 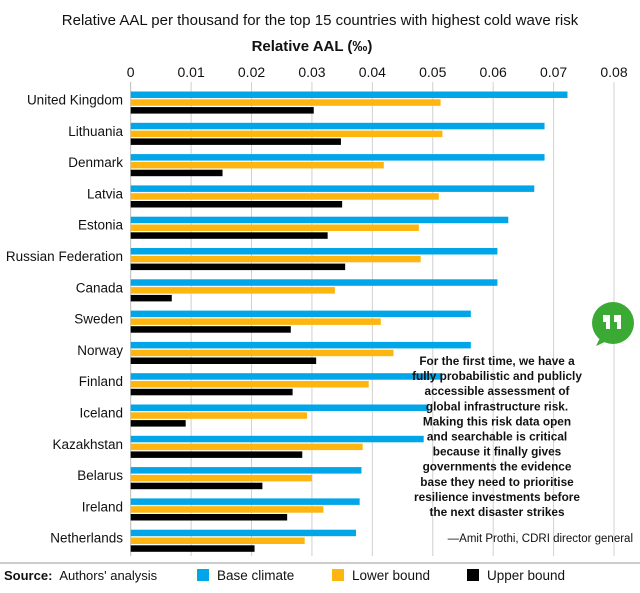 What do you see at coordinates (100, 350) in the screenshot?
I see `category-label: Norway` at bounding box center [100, 350].